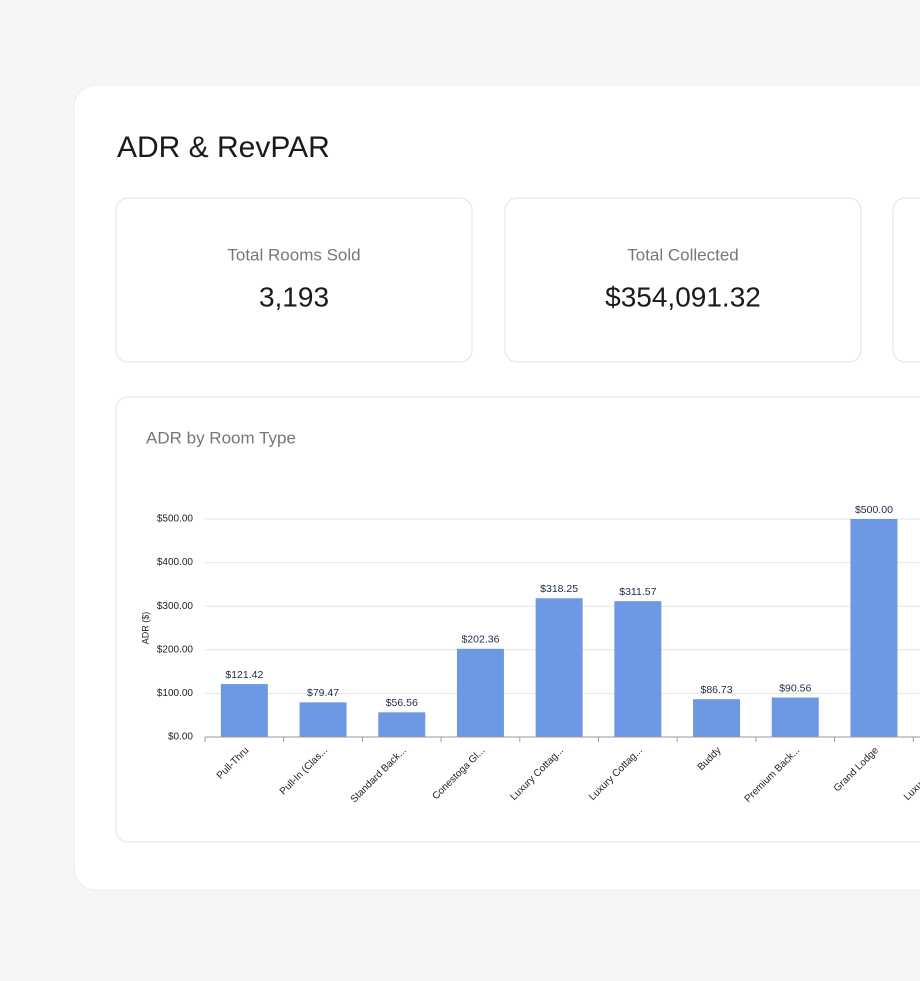  Describe the element at coordinates (293, 254) in the screenshot. I see `kpi-label: Total Rooms Sold` at that location.